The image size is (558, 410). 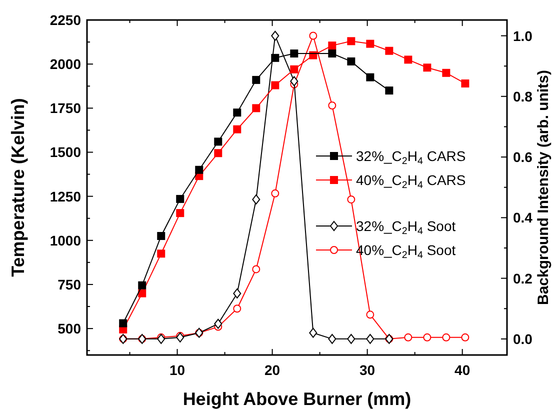 What do you see at coordinates (272, 370) in the screenshot?
I see `x-tick-label: 20` at bounding box center [272, 370].